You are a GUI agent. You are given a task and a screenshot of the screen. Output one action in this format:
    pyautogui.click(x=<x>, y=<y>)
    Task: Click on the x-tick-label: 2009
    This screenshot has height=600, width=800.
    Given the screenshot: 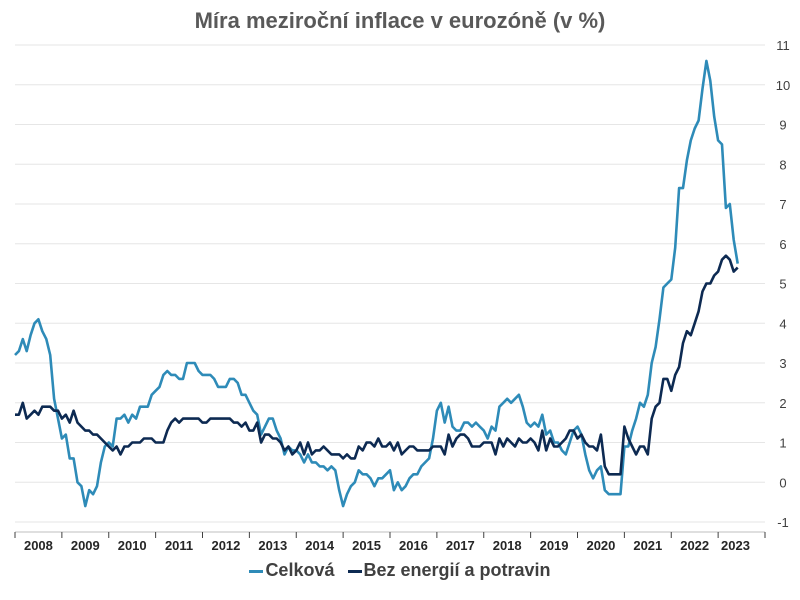 What is the action you would take?
    pyautogui.click(x=85, y=545)
    